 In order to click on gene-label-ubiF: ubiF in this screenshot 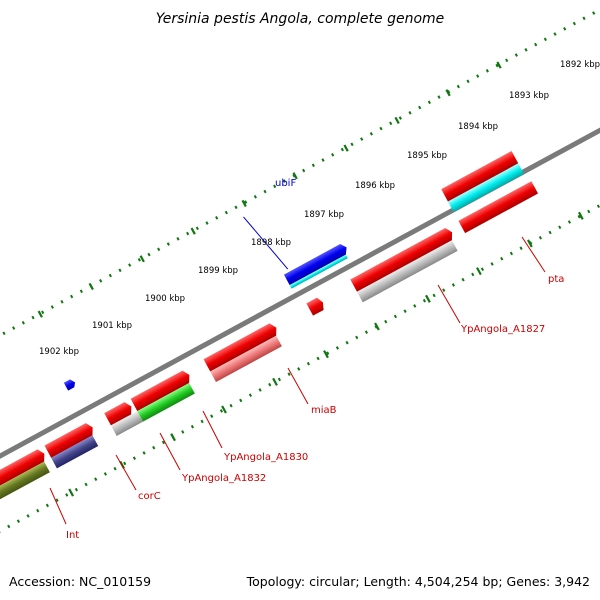, I will do `click(285, 183)`.